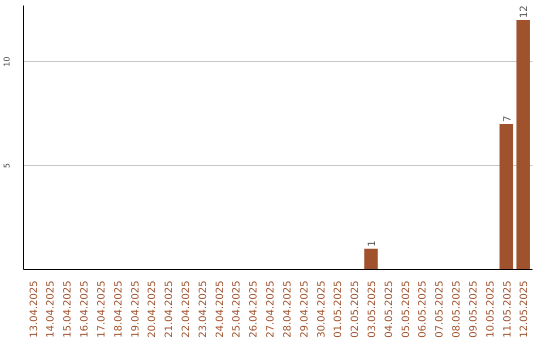  Describe the element at coordinates (372, 309) in the screenshot. I see `x-tick-label: 03.05.2025` at that location.